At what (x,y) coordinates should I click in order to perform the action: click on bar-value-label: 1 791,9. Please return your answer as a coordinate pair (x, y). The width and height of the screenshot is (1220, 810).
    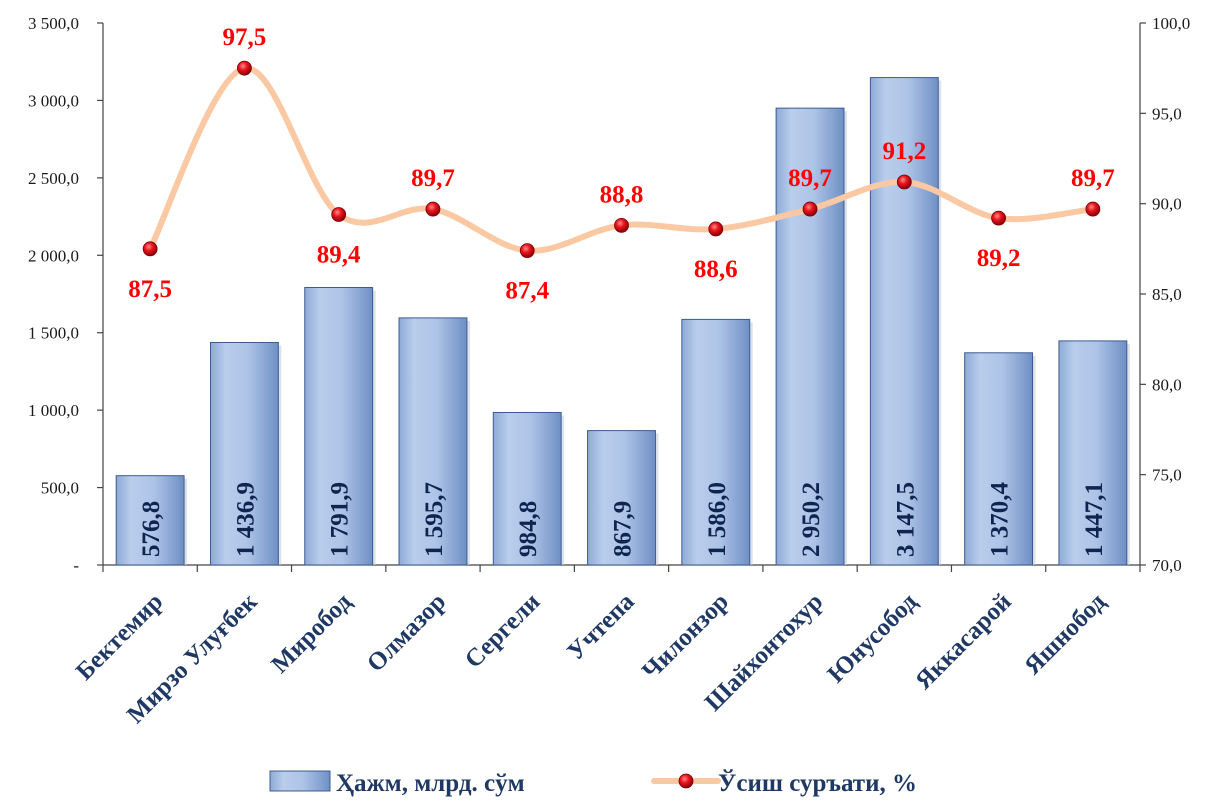
    Looking at the image, I should click on (340, 519).